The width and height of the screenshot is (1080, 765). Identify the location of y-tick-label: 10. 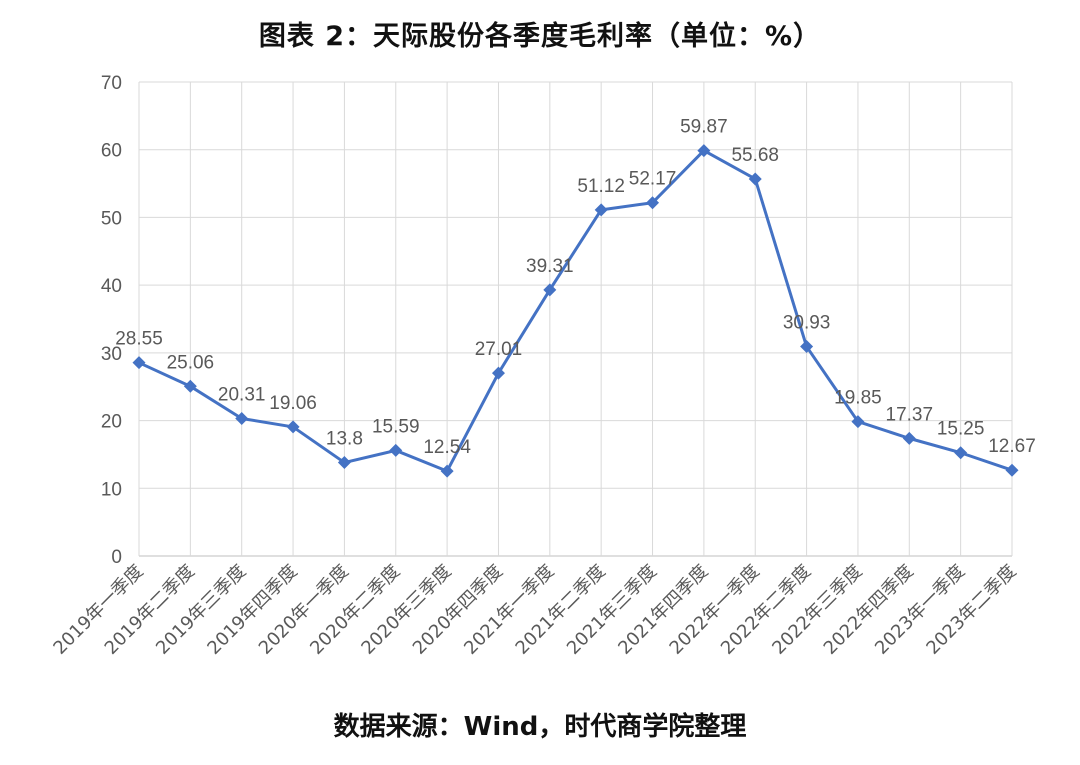
(111, 489).